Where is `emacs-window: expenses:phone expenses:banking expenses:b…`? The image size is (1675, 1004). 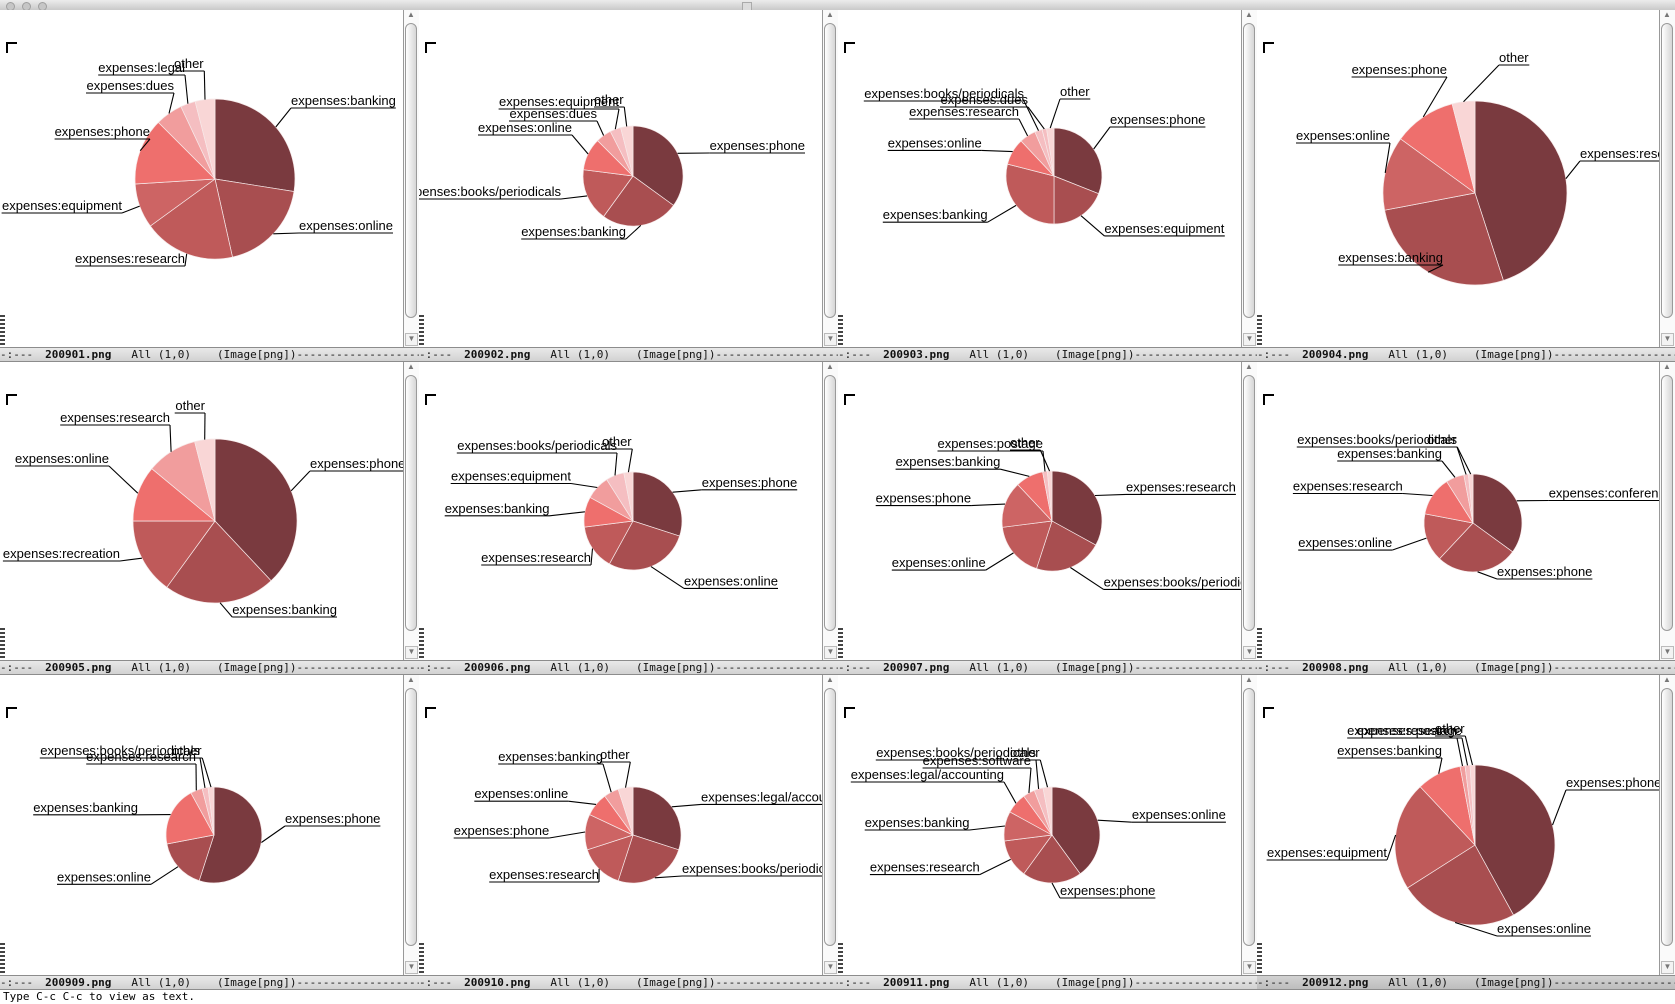 emacs-window: expenses:phone expenses:banking expenses:b… is located at coordinates (628, 186).